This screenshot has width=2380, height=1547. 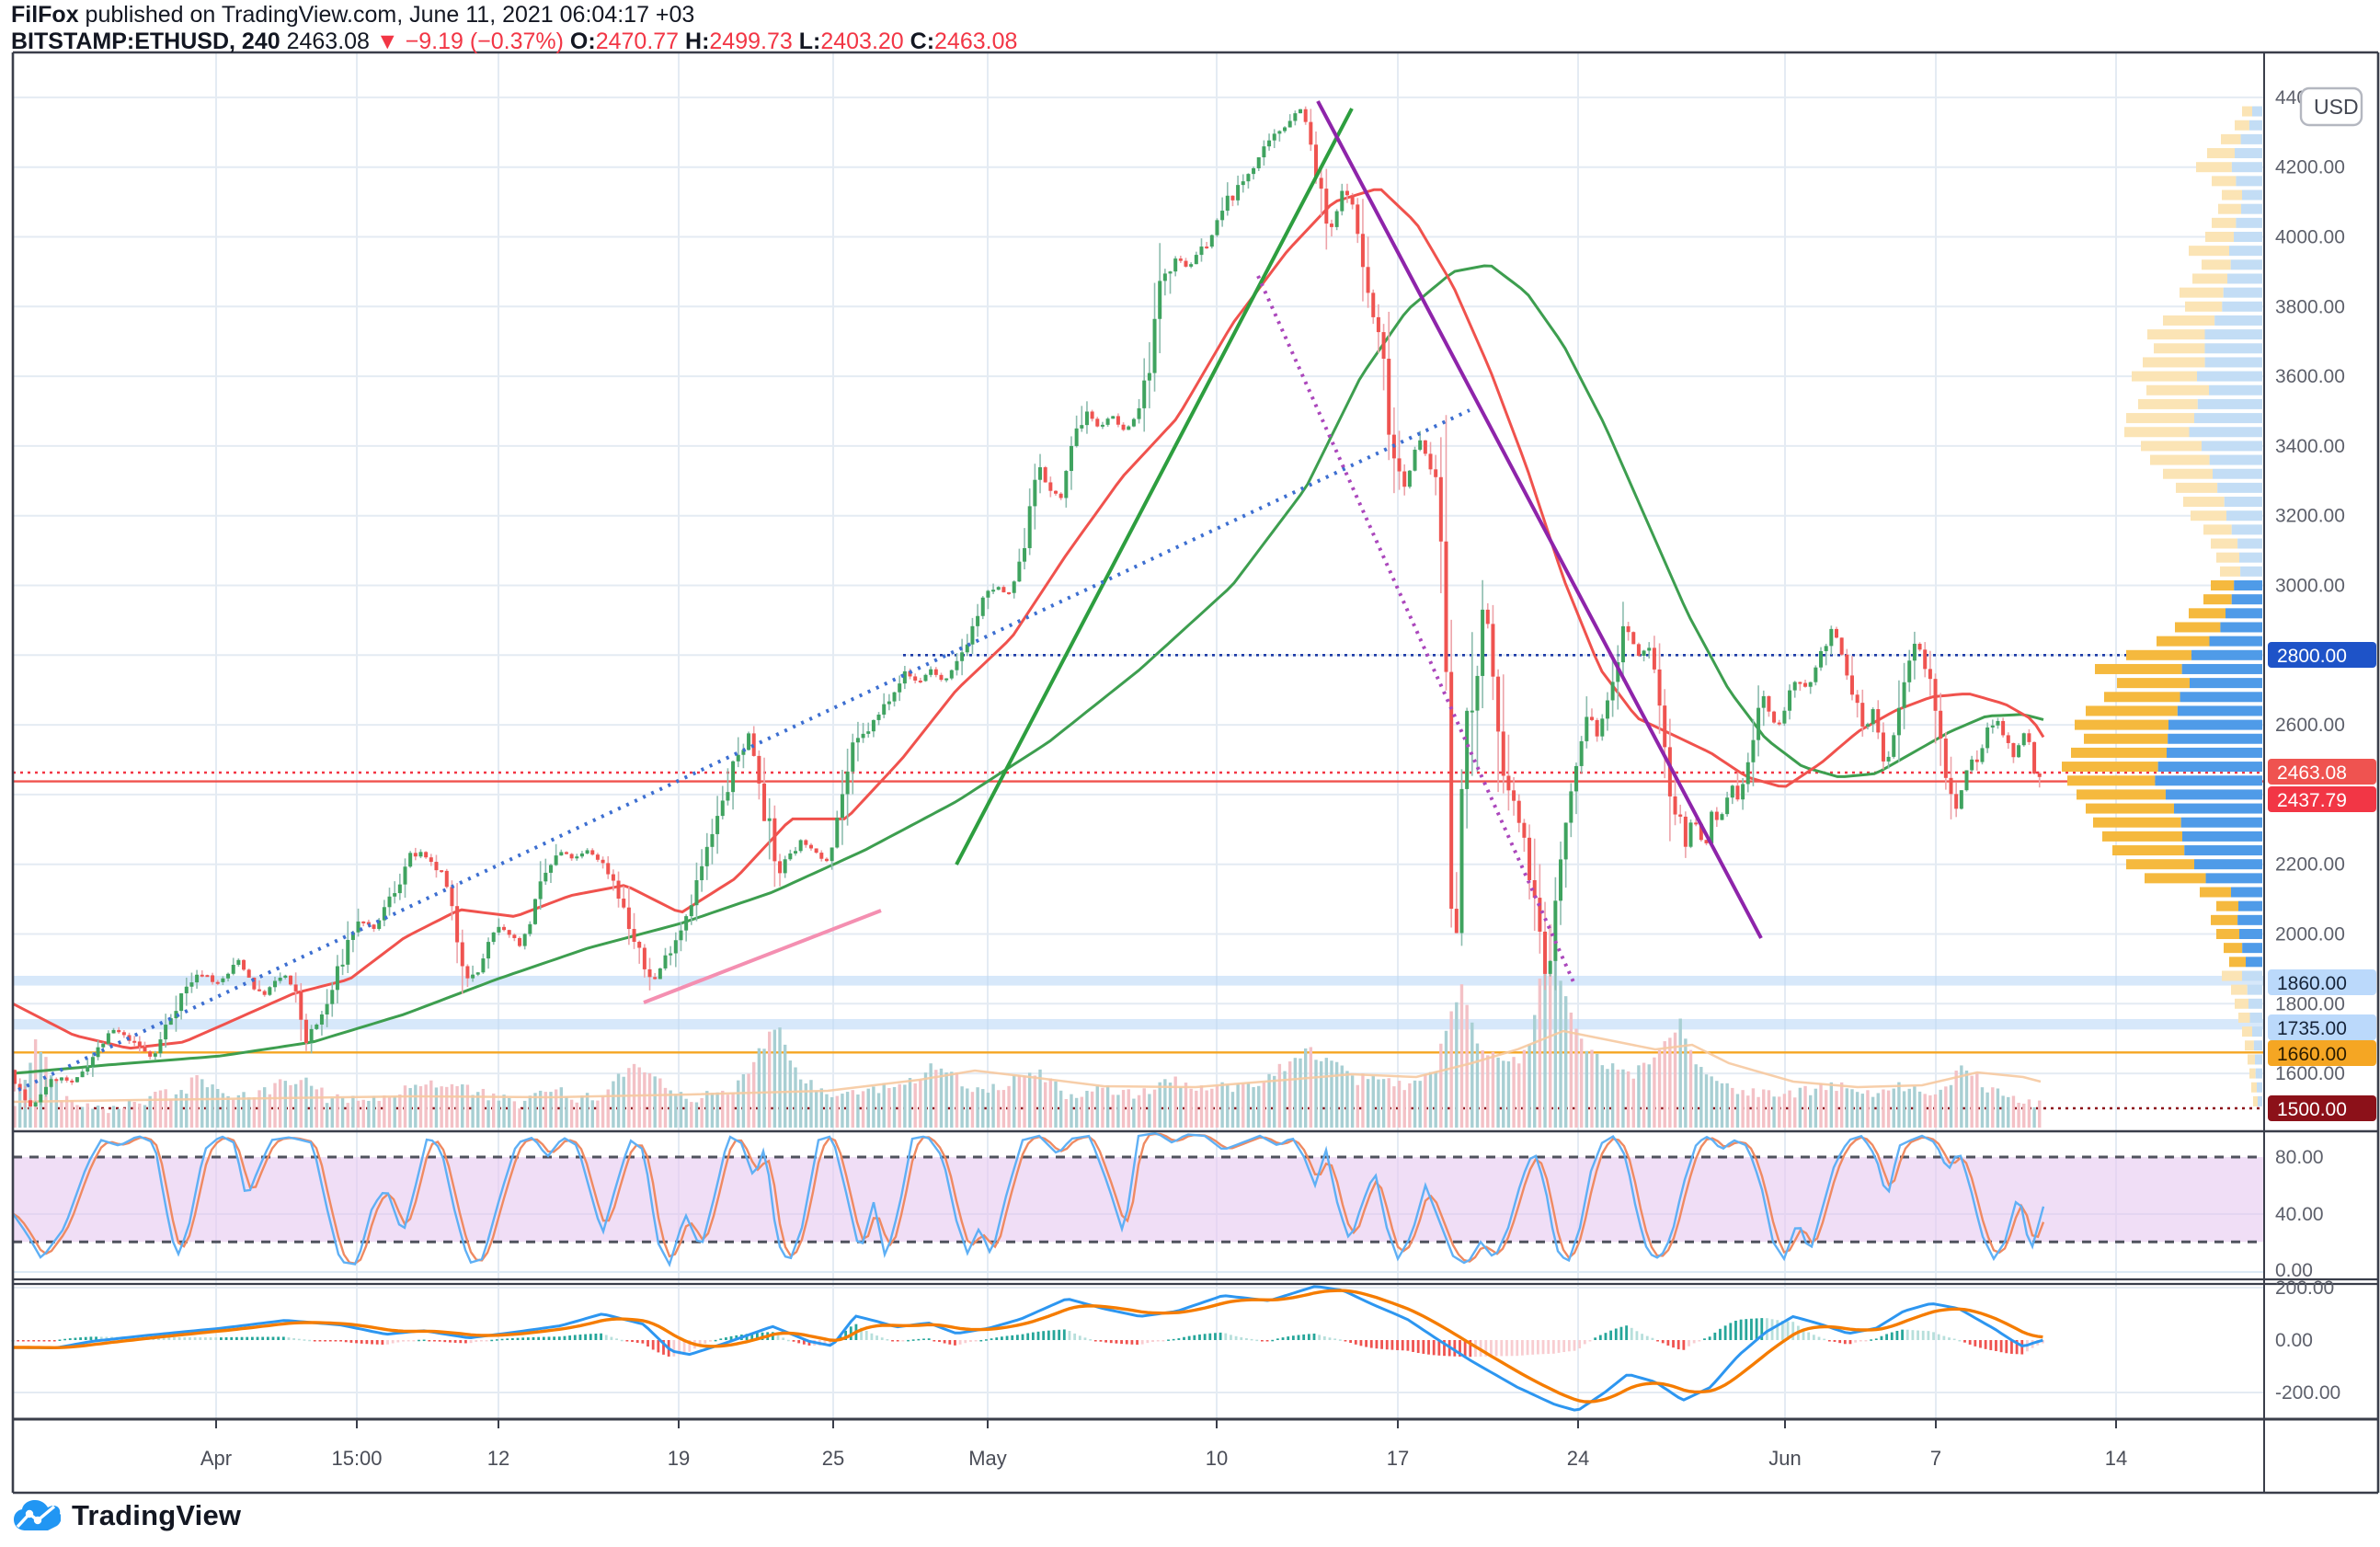 What do you see at coordinates (1163, 1444) in the screenshot?
I see `time-axis: Apr 15:00 12 19 25 May 10 17 24 Jun 7 14` at bounding box center [1163, 1444].